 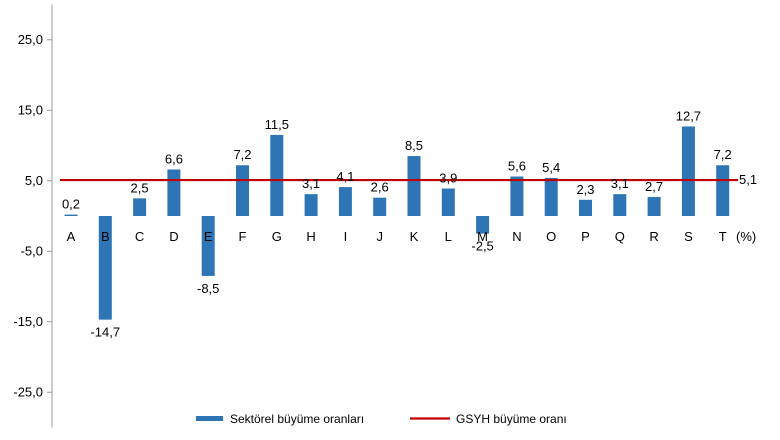 What do you see at coordinates (208, 236) in the screenshot?
I see `category-label-e: E` at bounding box center [208, 236].